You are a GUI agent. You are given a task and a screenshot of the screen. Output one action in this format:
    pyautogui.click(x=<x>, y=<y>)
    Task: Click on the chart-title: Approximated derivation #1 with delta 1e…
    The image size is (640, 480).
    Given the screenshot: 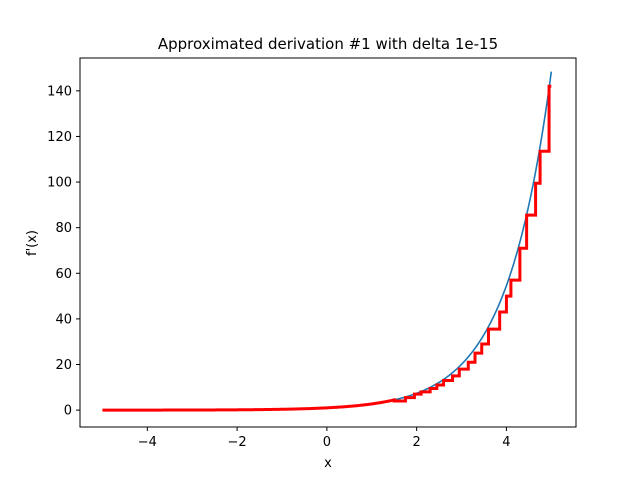 What is the action you would take?
    pyautogui.click(x=328, y=44)
    